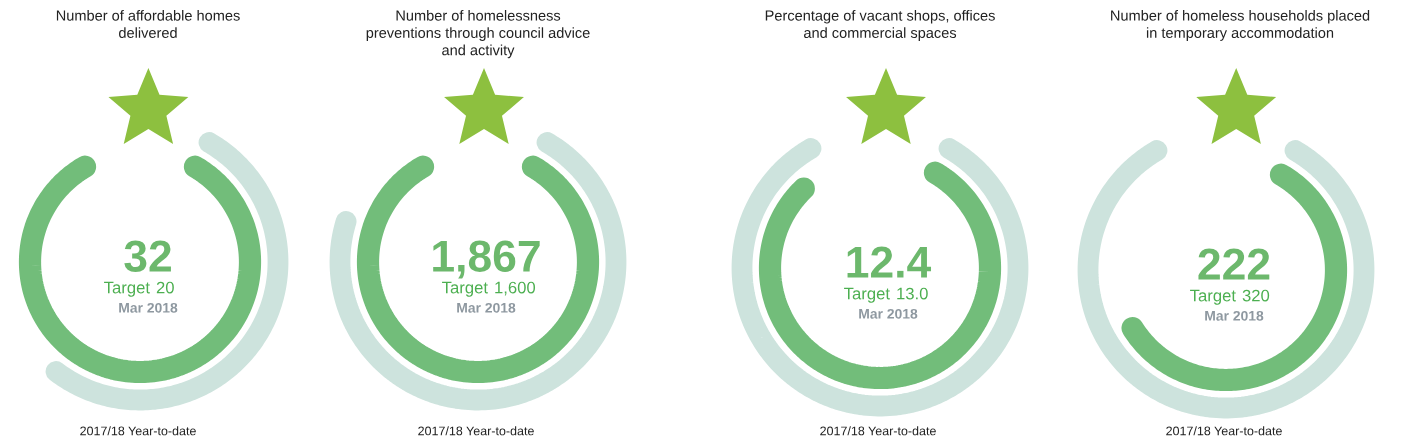  Describe the element at coordinates (147, 256) in the screenshot. I see `data-label: 32` at that location.